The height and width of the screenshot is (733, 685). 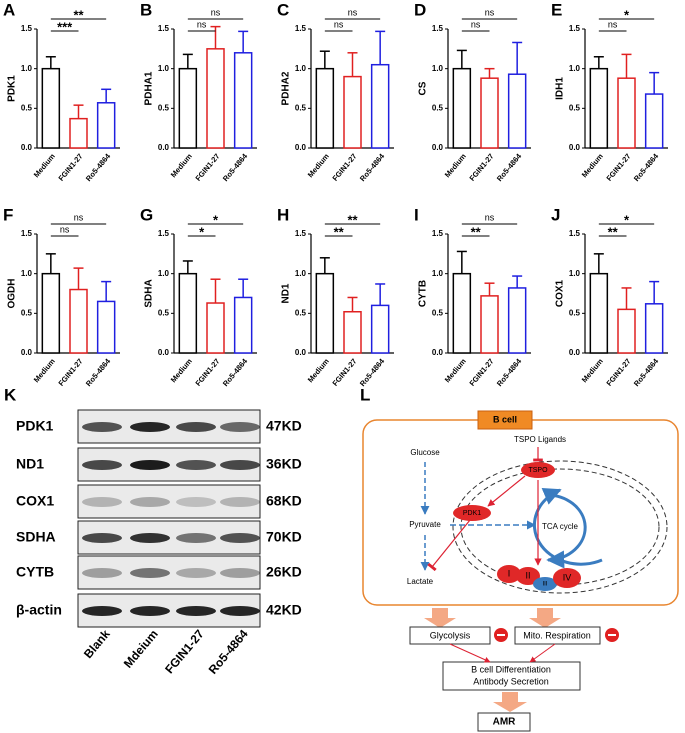 I want to click on panel-letter: J, so click(x=555, y=214).